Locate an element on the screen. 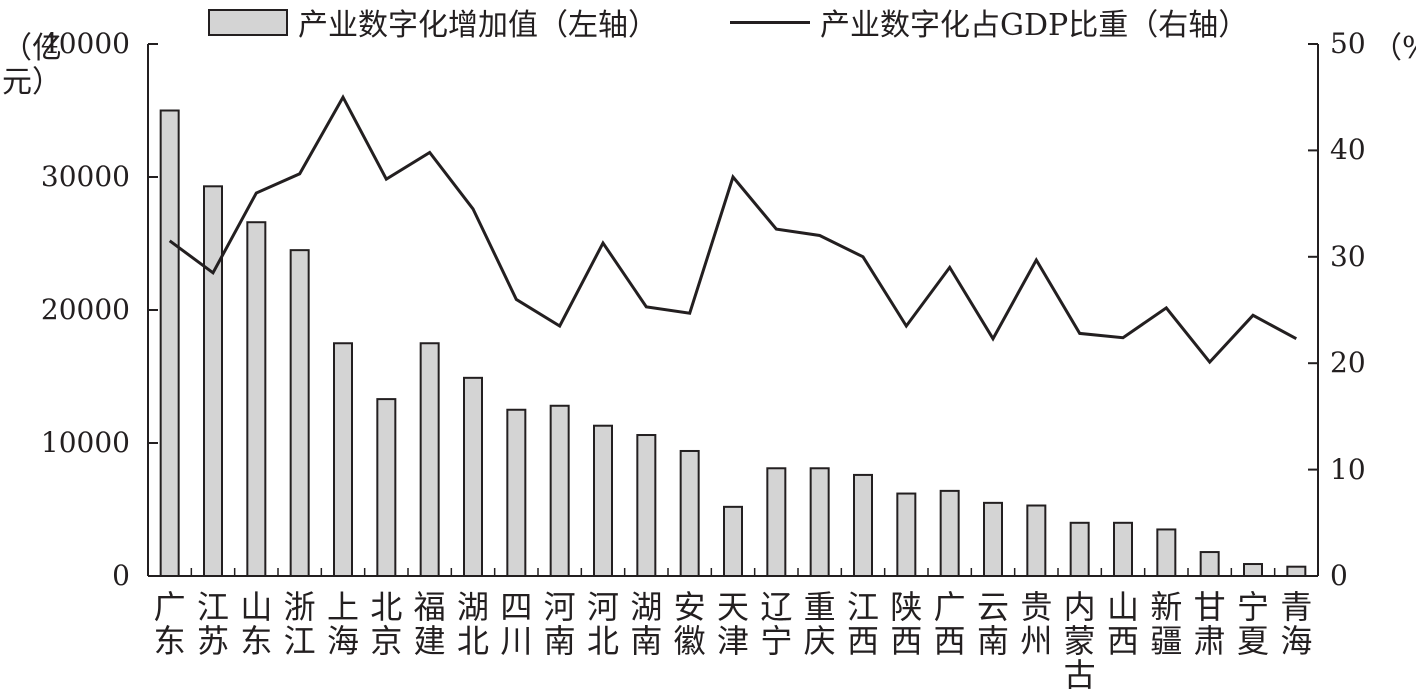 This screenshot has width=1416, height=696. category-label: 北京 is located at coordinates (386, 624).